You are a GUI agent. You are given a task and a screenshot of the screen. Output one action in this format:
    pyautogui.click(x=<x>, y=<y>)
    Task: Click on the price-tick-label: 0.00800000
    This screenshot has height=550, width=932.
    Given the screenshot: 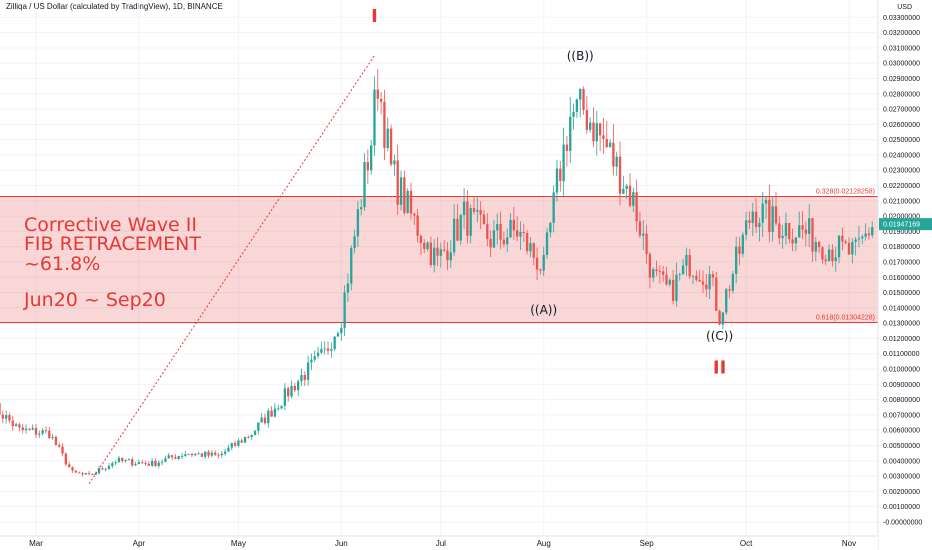 What is the action you would take?
    pyautogui.click(x=901, y=400)
    